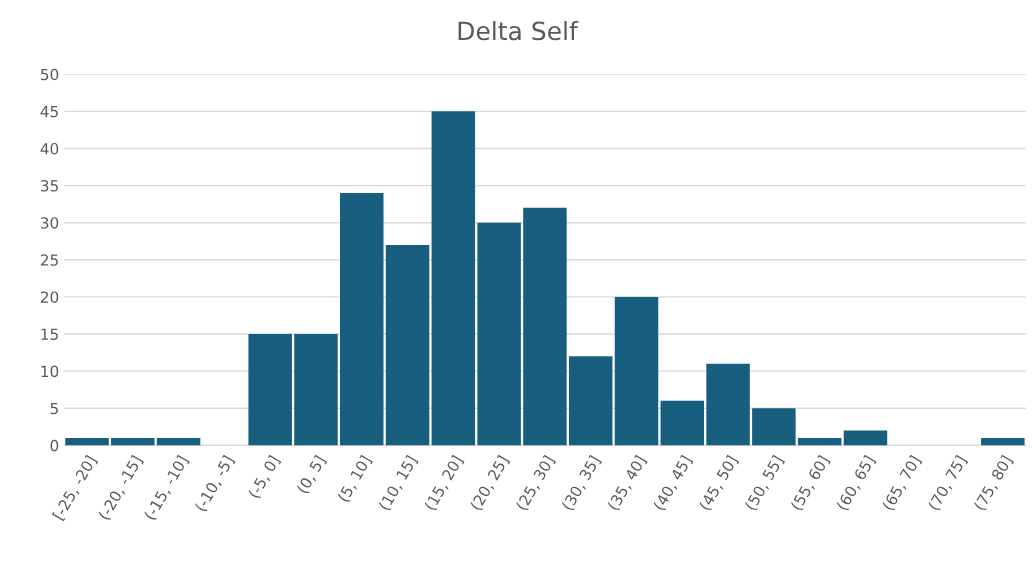 This screenshot has height=571, width=1034. What do you see at coordinates (810, 483) in the screenshot?
I see `x-tick-label: (55, 60]` at bounding box center [810, 483].